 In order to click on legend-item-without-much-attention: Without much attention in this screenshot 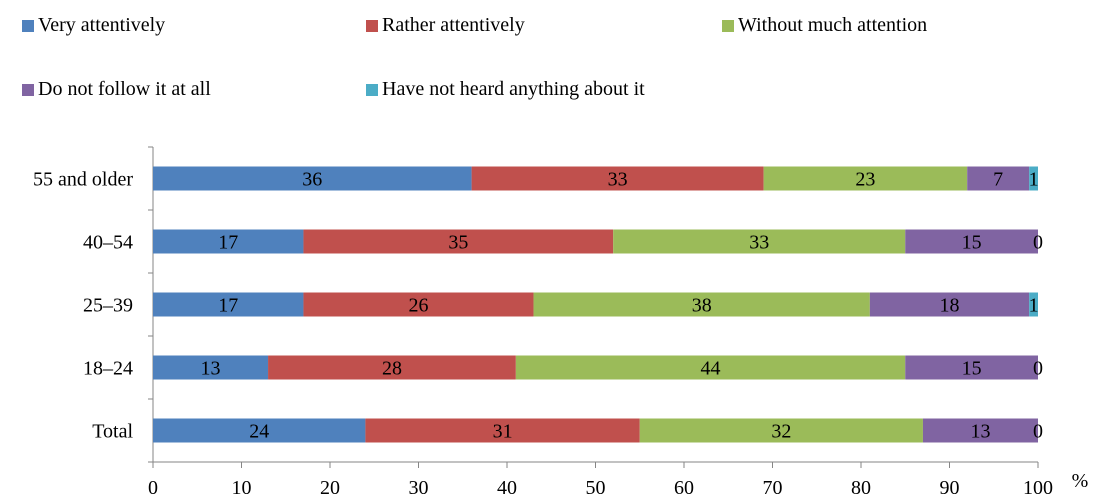, I will do `click(824, 25)`.